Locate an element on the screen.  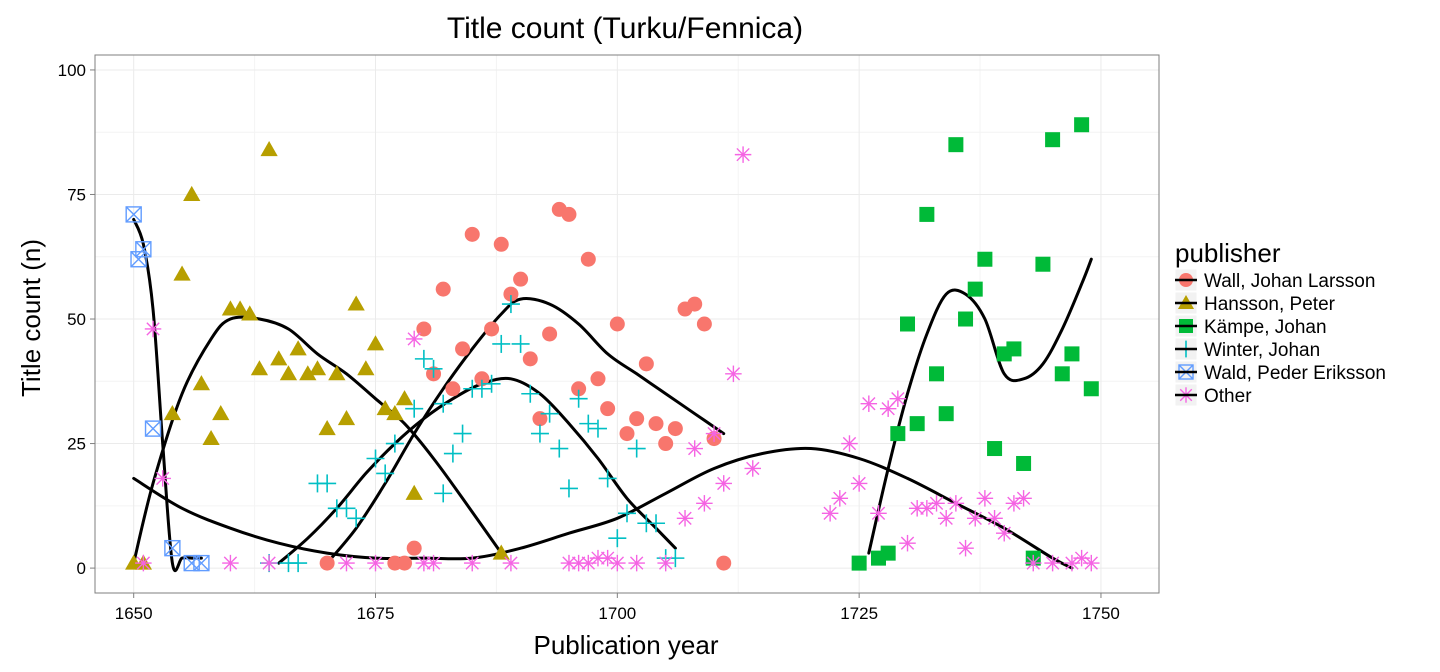
legend-item: Wall, Johan Larsson is located at coordinates (1274, 280).